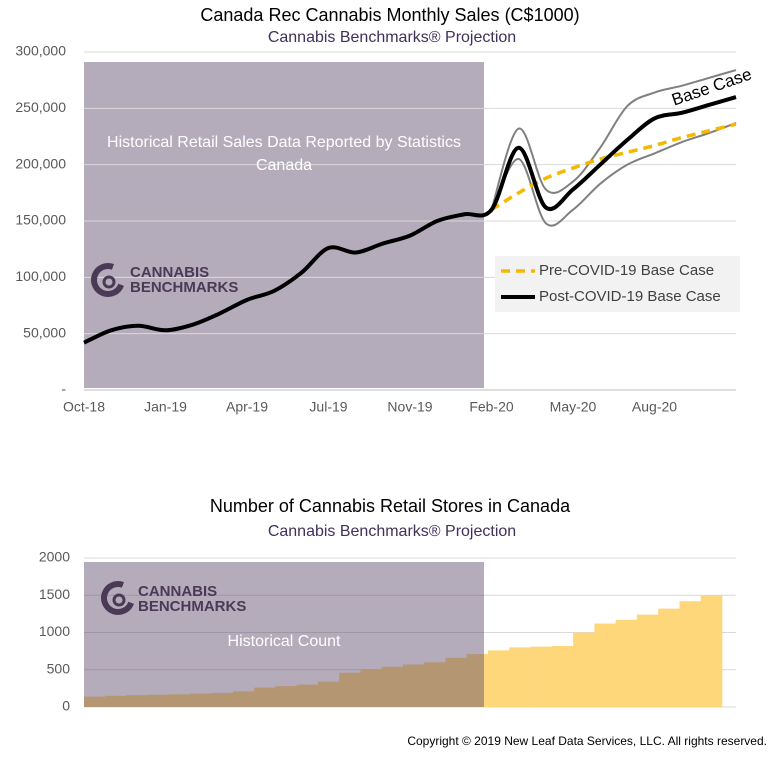  I want to click on legend-label: Post-COVID-19 Base Case, so click(630, 296).